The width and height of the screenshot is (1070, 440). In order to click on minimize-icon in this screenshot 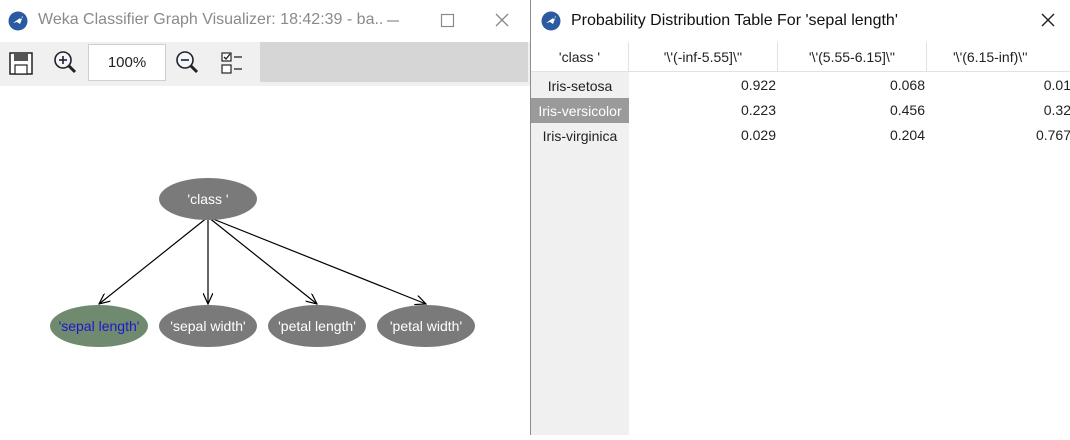, I will do `click(393, 21)`.